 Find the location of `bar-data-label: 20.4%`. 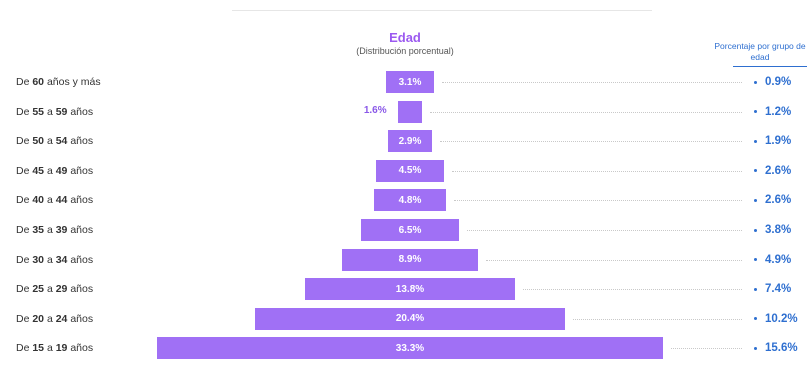

bar-data-label: 20.4% is located at coordinates (410, 319).